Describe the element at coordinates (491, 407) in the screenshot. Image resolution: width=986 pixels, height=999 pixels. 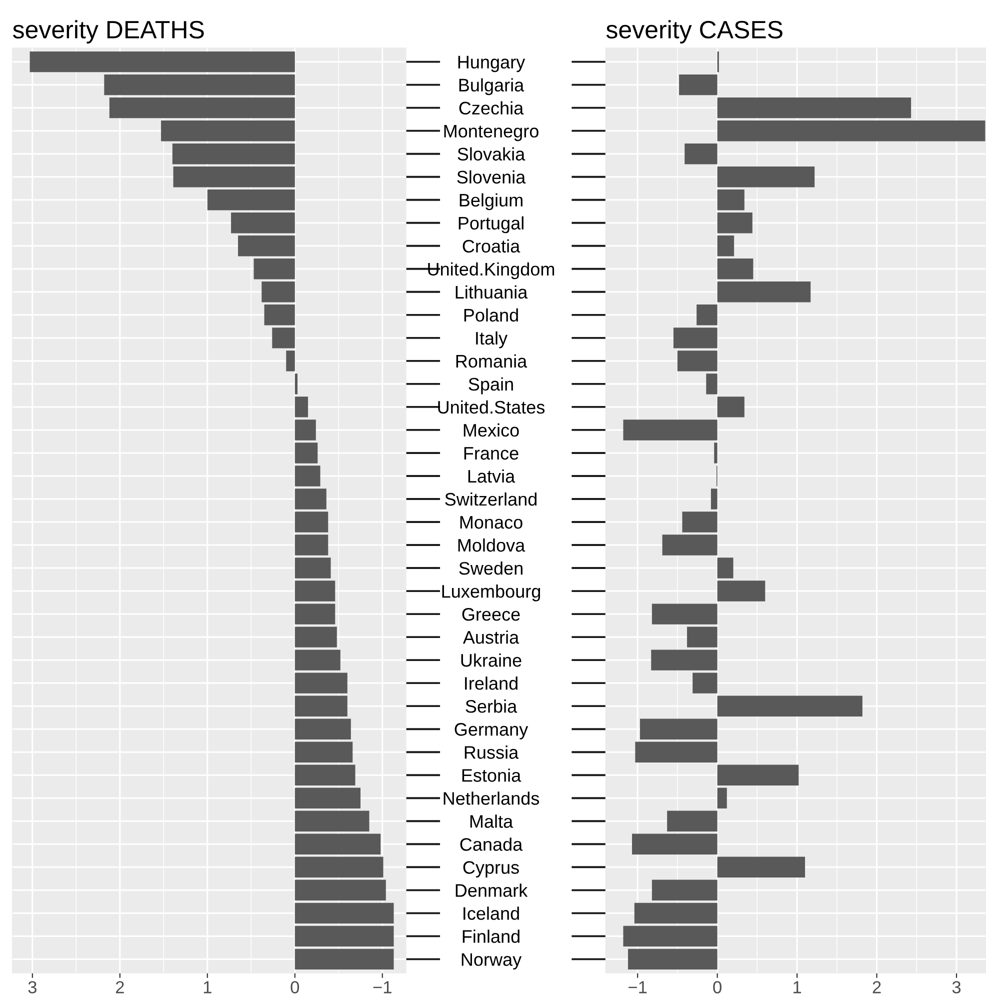
I see `y-tick-label: United.States` at that location.